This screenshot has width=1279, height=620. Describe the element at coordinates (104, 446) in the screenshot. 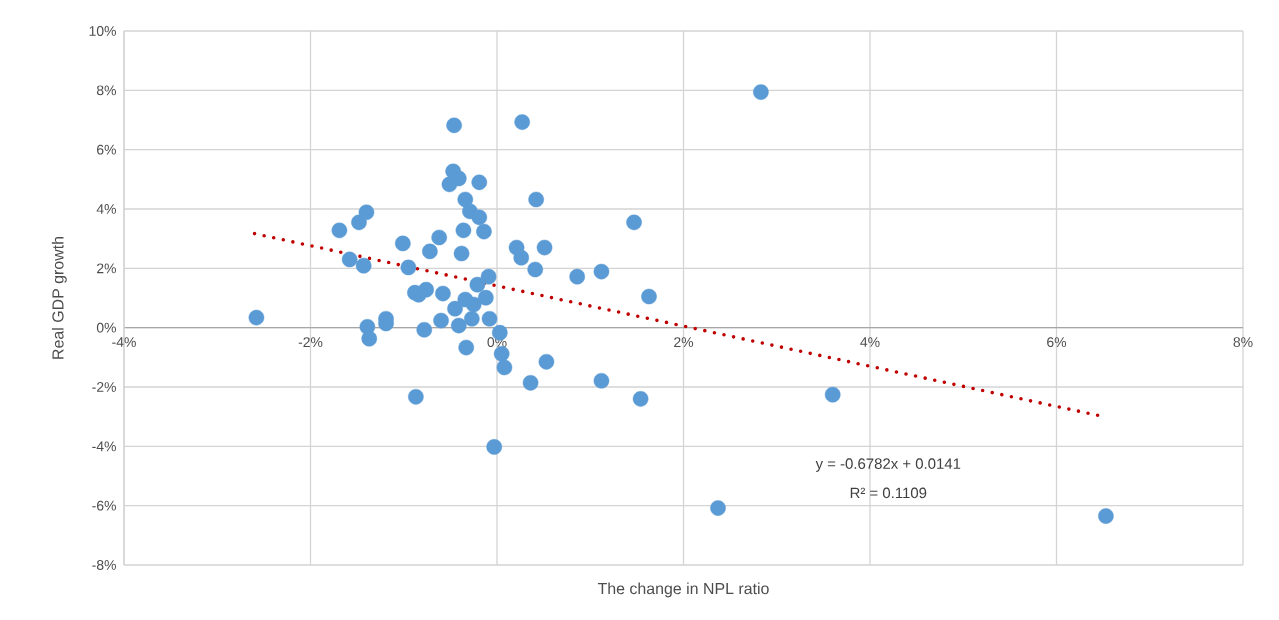

I see `y-tick-label: -4%` at that location.